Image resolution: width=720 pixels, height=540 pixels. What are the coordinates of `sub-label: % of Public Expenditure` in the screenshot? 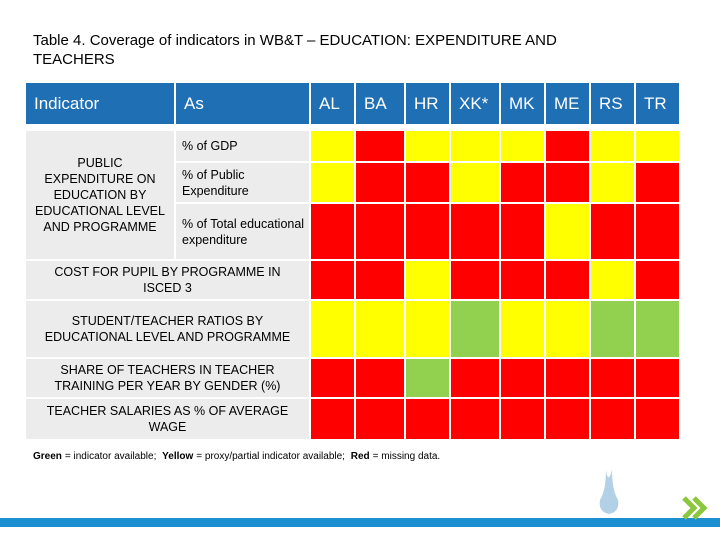 It's located at (242, 182).